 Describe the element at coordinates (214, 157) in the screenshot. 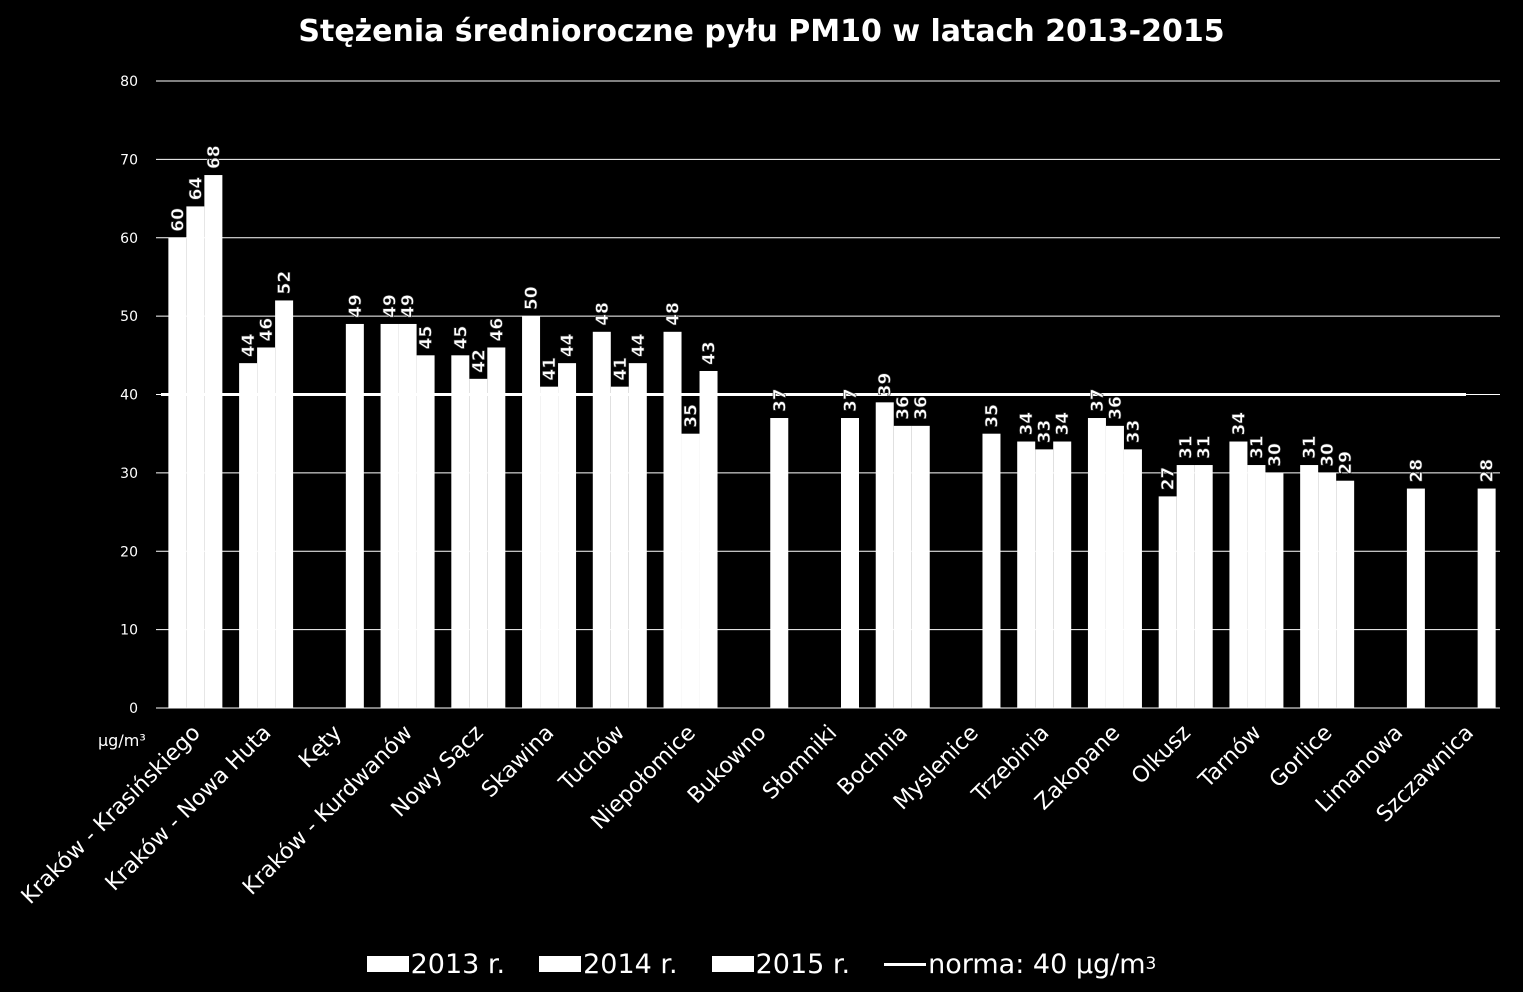

I see `data-label: 68` at that location.